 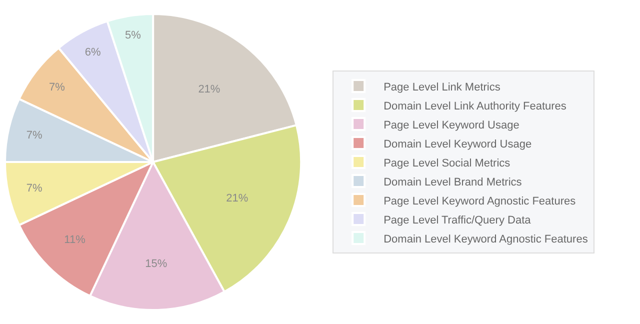 What do you see at coordinates (458, 144) in the screenshot?
I see `legend-label: Domain Level Keyword Usage` at bounding box center [458, 144].